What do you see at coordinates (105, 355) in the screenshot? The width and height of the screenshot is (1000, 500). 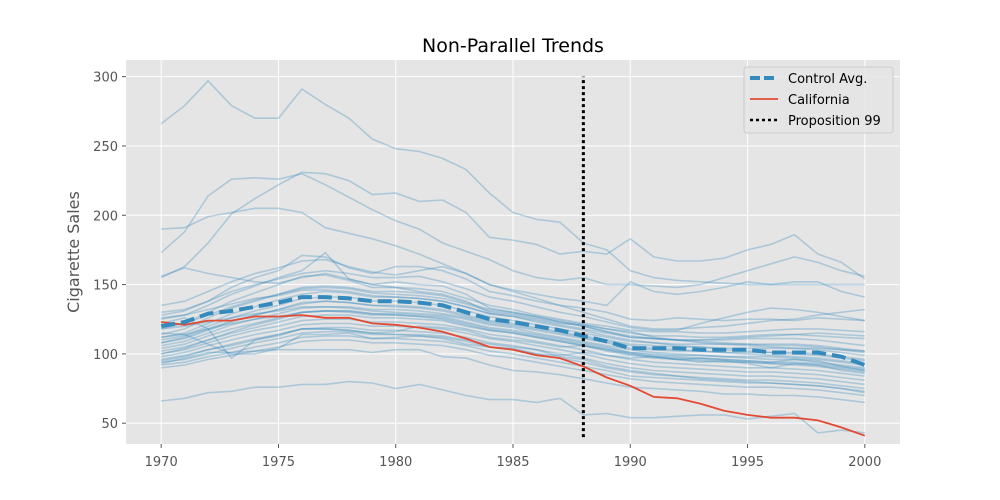 I see `y-tick-label: 100` at bounding box center [105, 355].